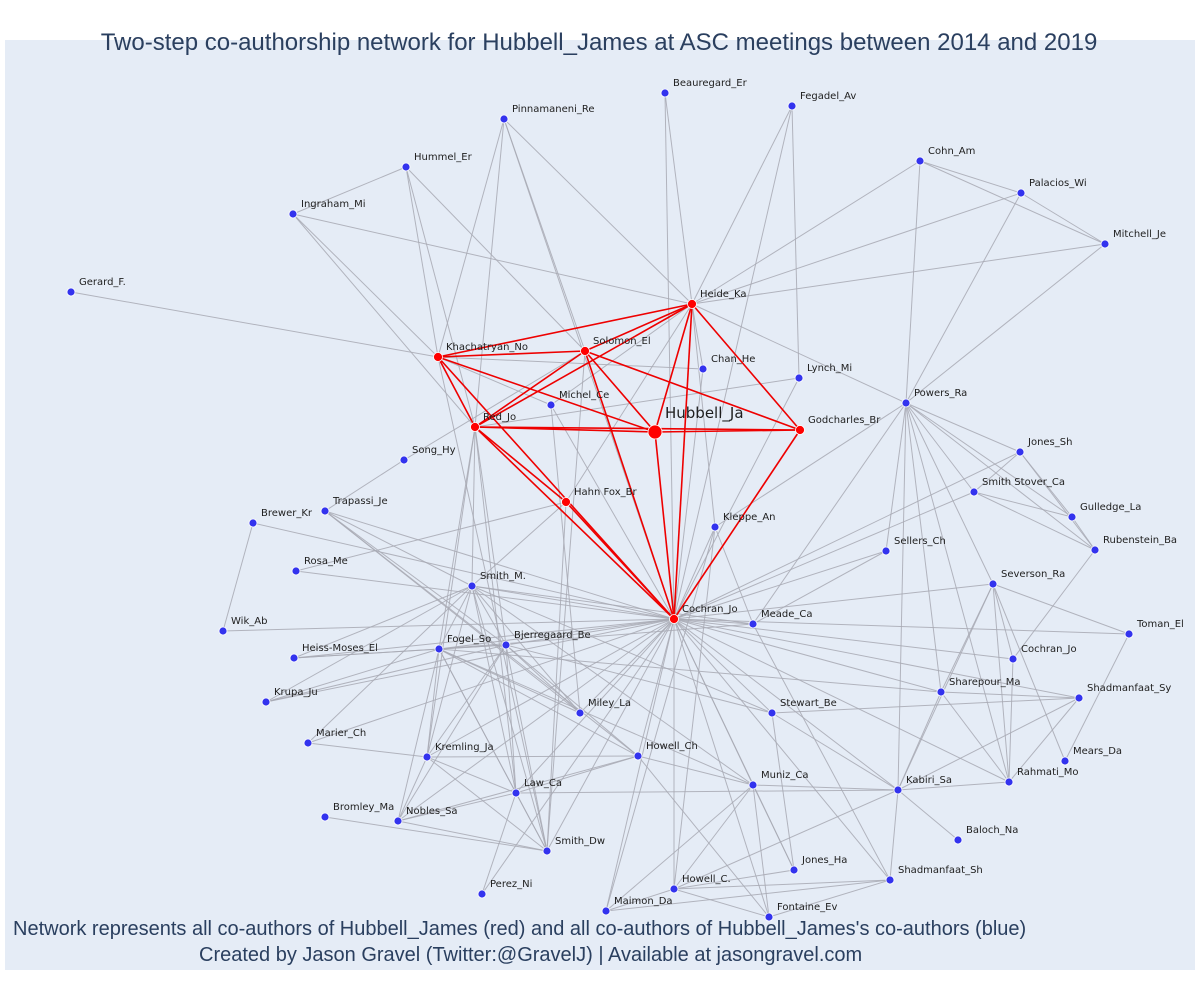 The height and width of the screenshot is (1000, 1200). What do you see at coordinates (794, 870) in the screenshot?
I see `node-jones-ha` at bounding box center [794, 870].